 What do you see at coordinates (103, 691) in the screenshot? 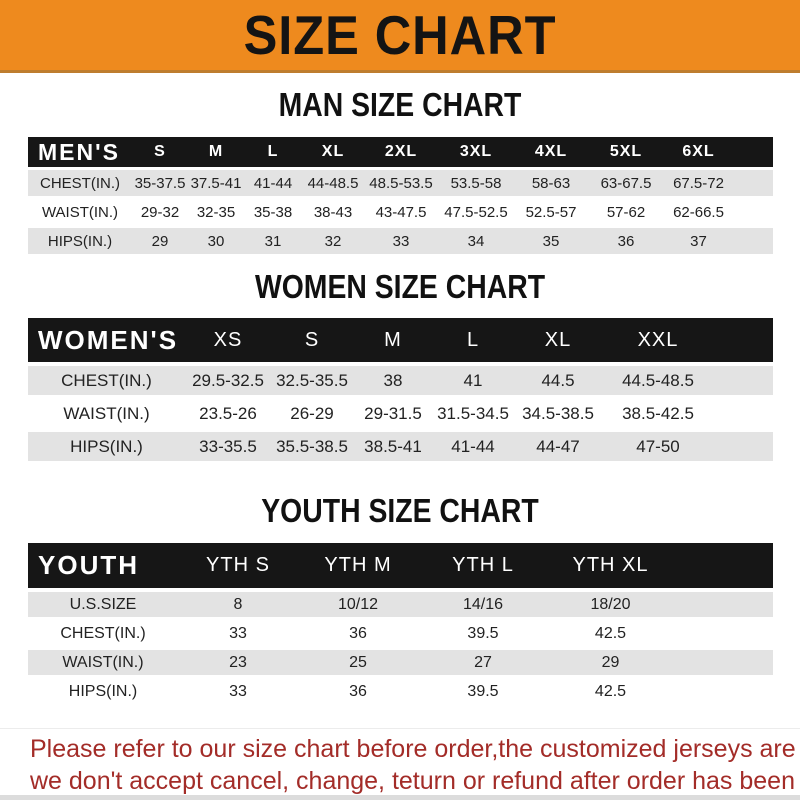
I see `row-label: HIPS(IN.)` at bounding box center [103, 691].